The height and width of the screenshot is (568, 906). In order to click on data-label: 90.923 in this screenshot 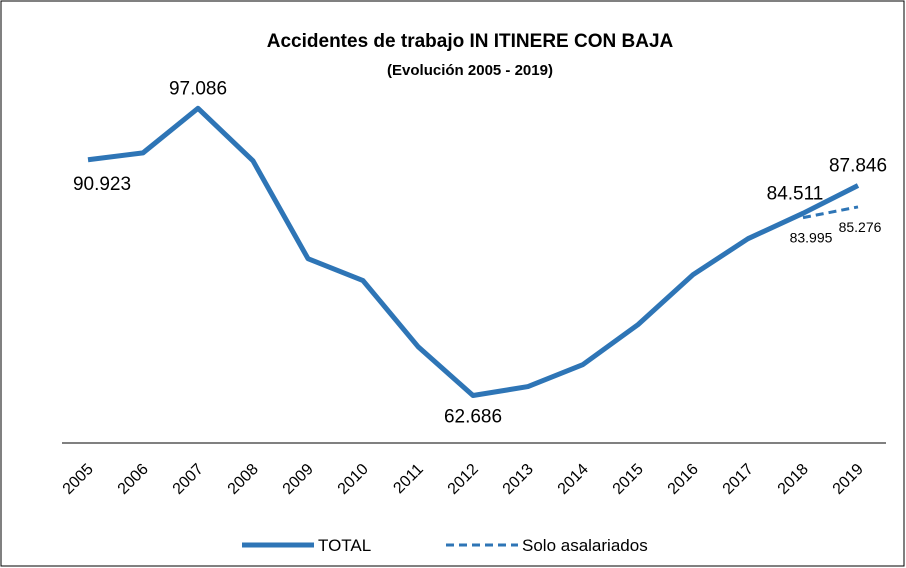, I will do `click(102, 184)`.